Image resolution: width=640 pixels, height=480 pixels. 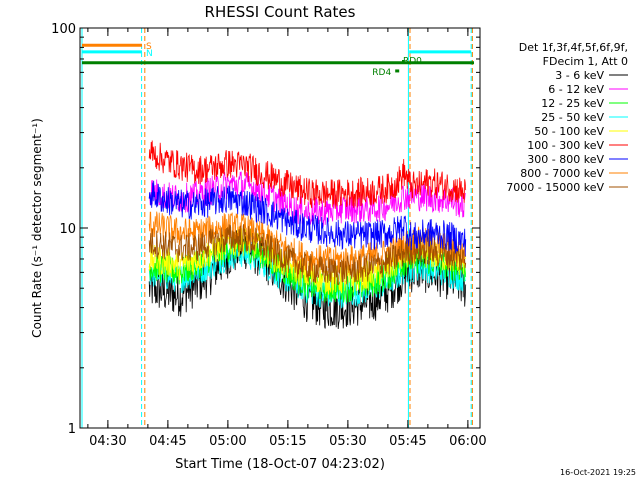 I want to click on x-tick-label: 05:30, so click(x=347, y=441).